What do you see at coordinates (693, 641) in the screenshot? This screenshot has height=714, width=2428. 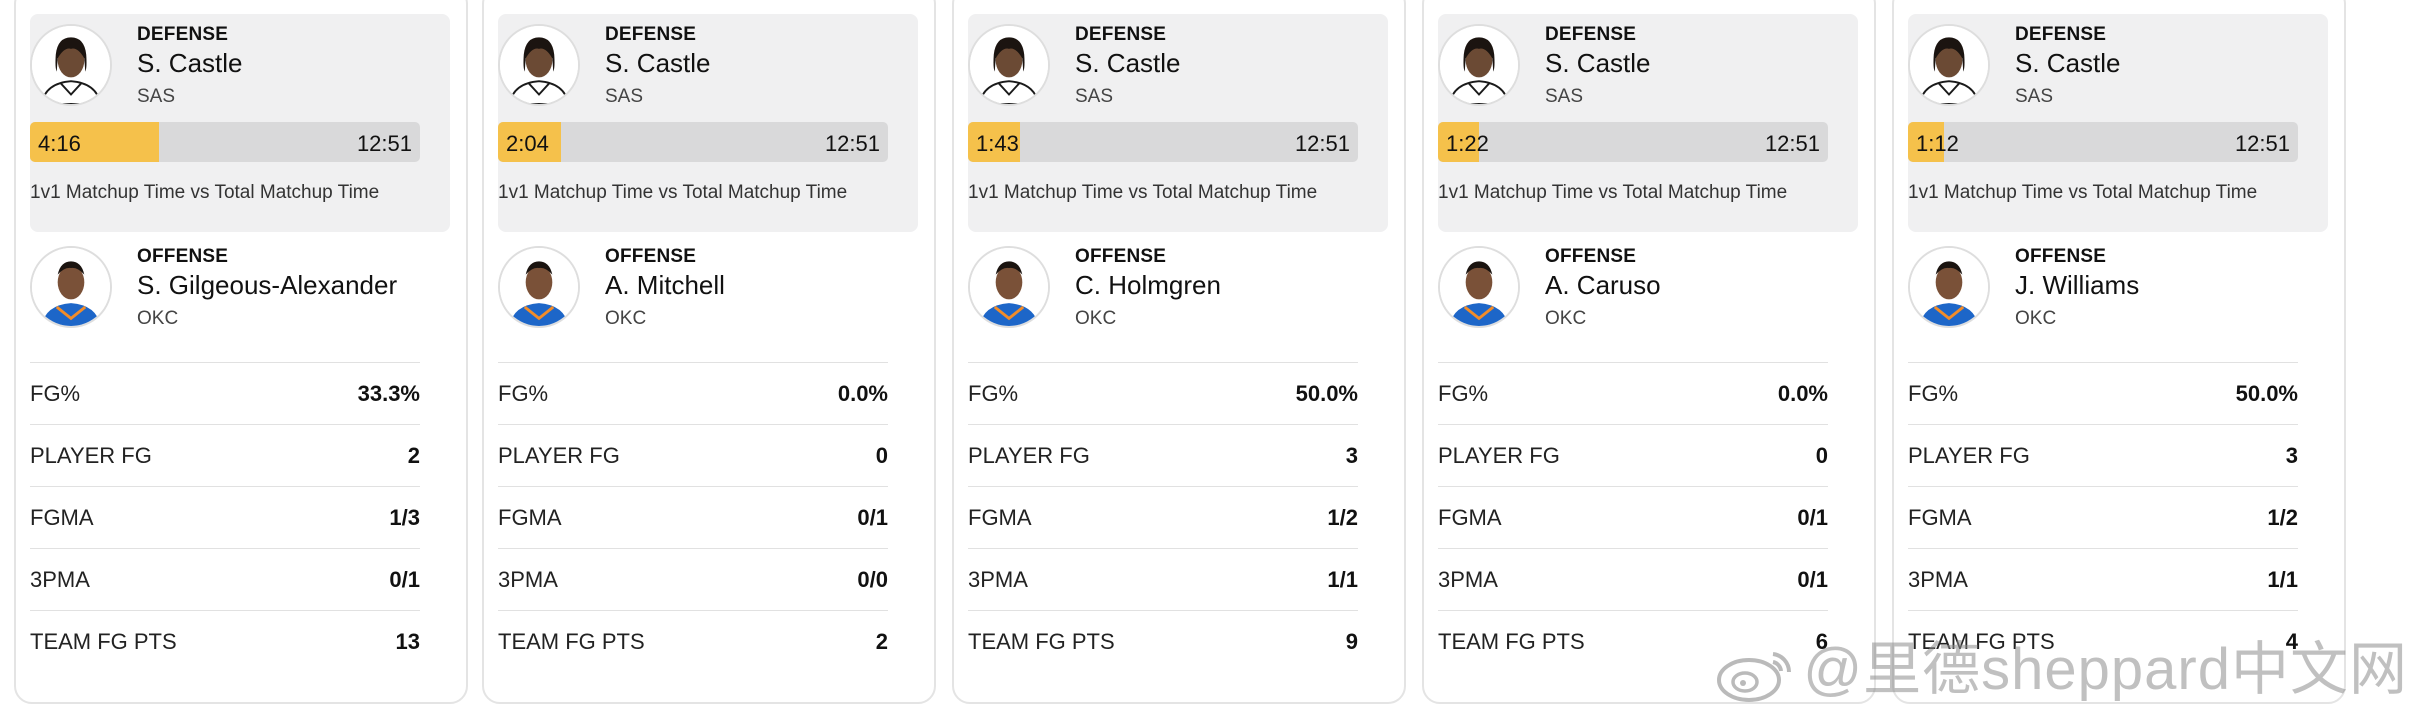 I see `stat-row: TEAM FG PTS 2` at bounding box center [693, 641].